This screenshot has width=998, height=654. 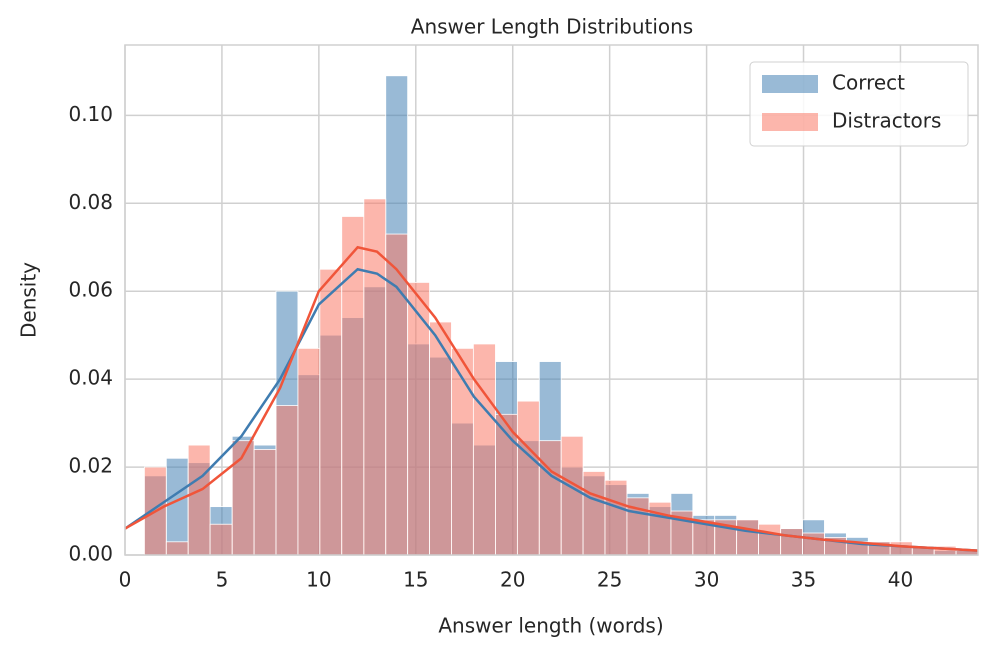 I want to click on chart-title: Answer Length Distributions, so click(x=552, y=27).